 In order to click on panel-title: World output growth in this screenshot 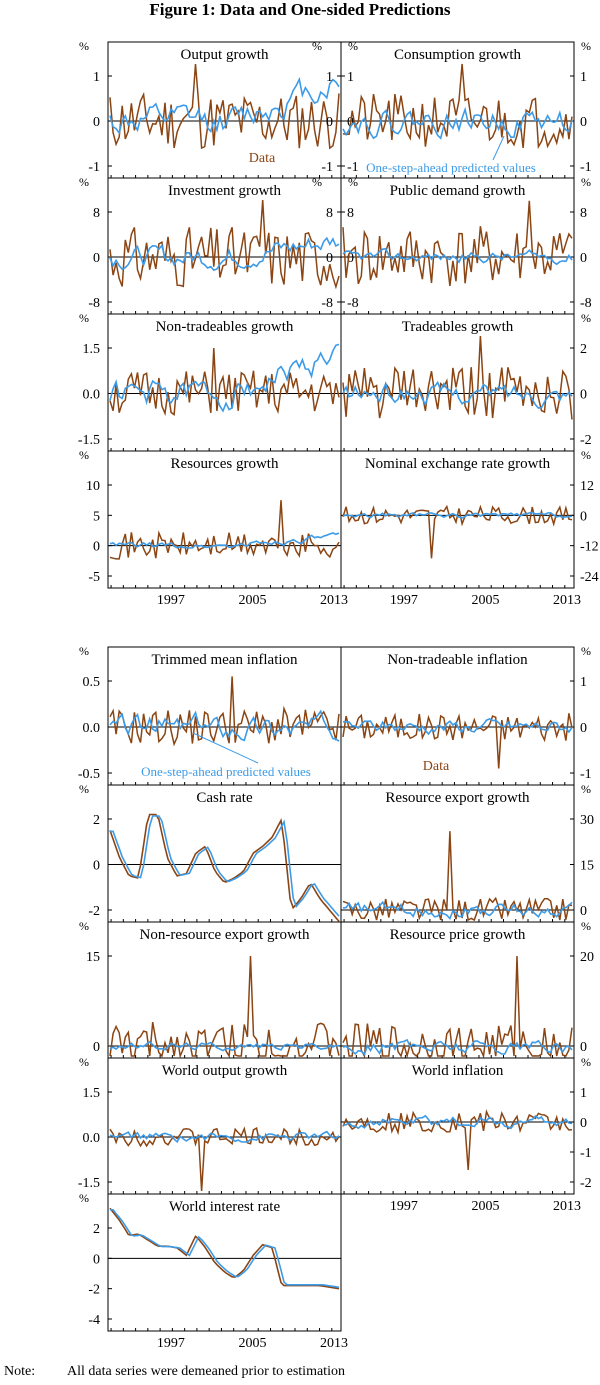, I will do `click(225, 1071)`.